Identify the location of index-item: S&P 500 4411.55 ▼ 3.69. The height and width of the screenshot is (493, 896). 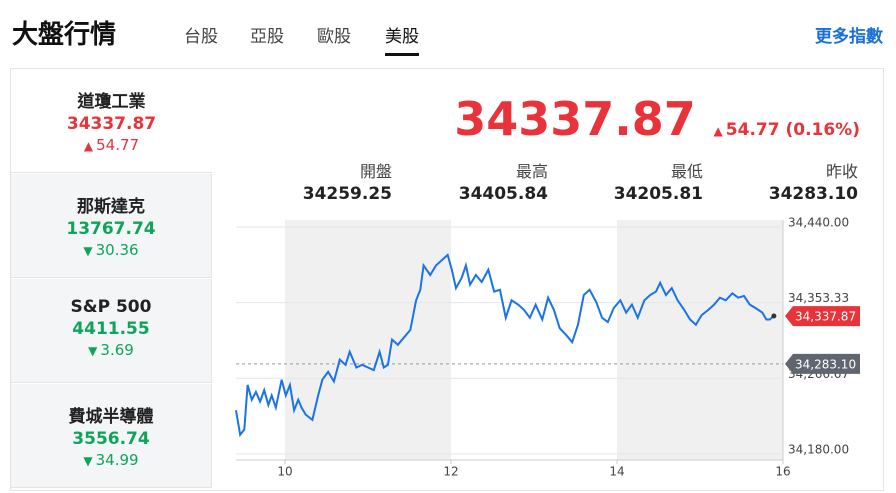
(111, 331).